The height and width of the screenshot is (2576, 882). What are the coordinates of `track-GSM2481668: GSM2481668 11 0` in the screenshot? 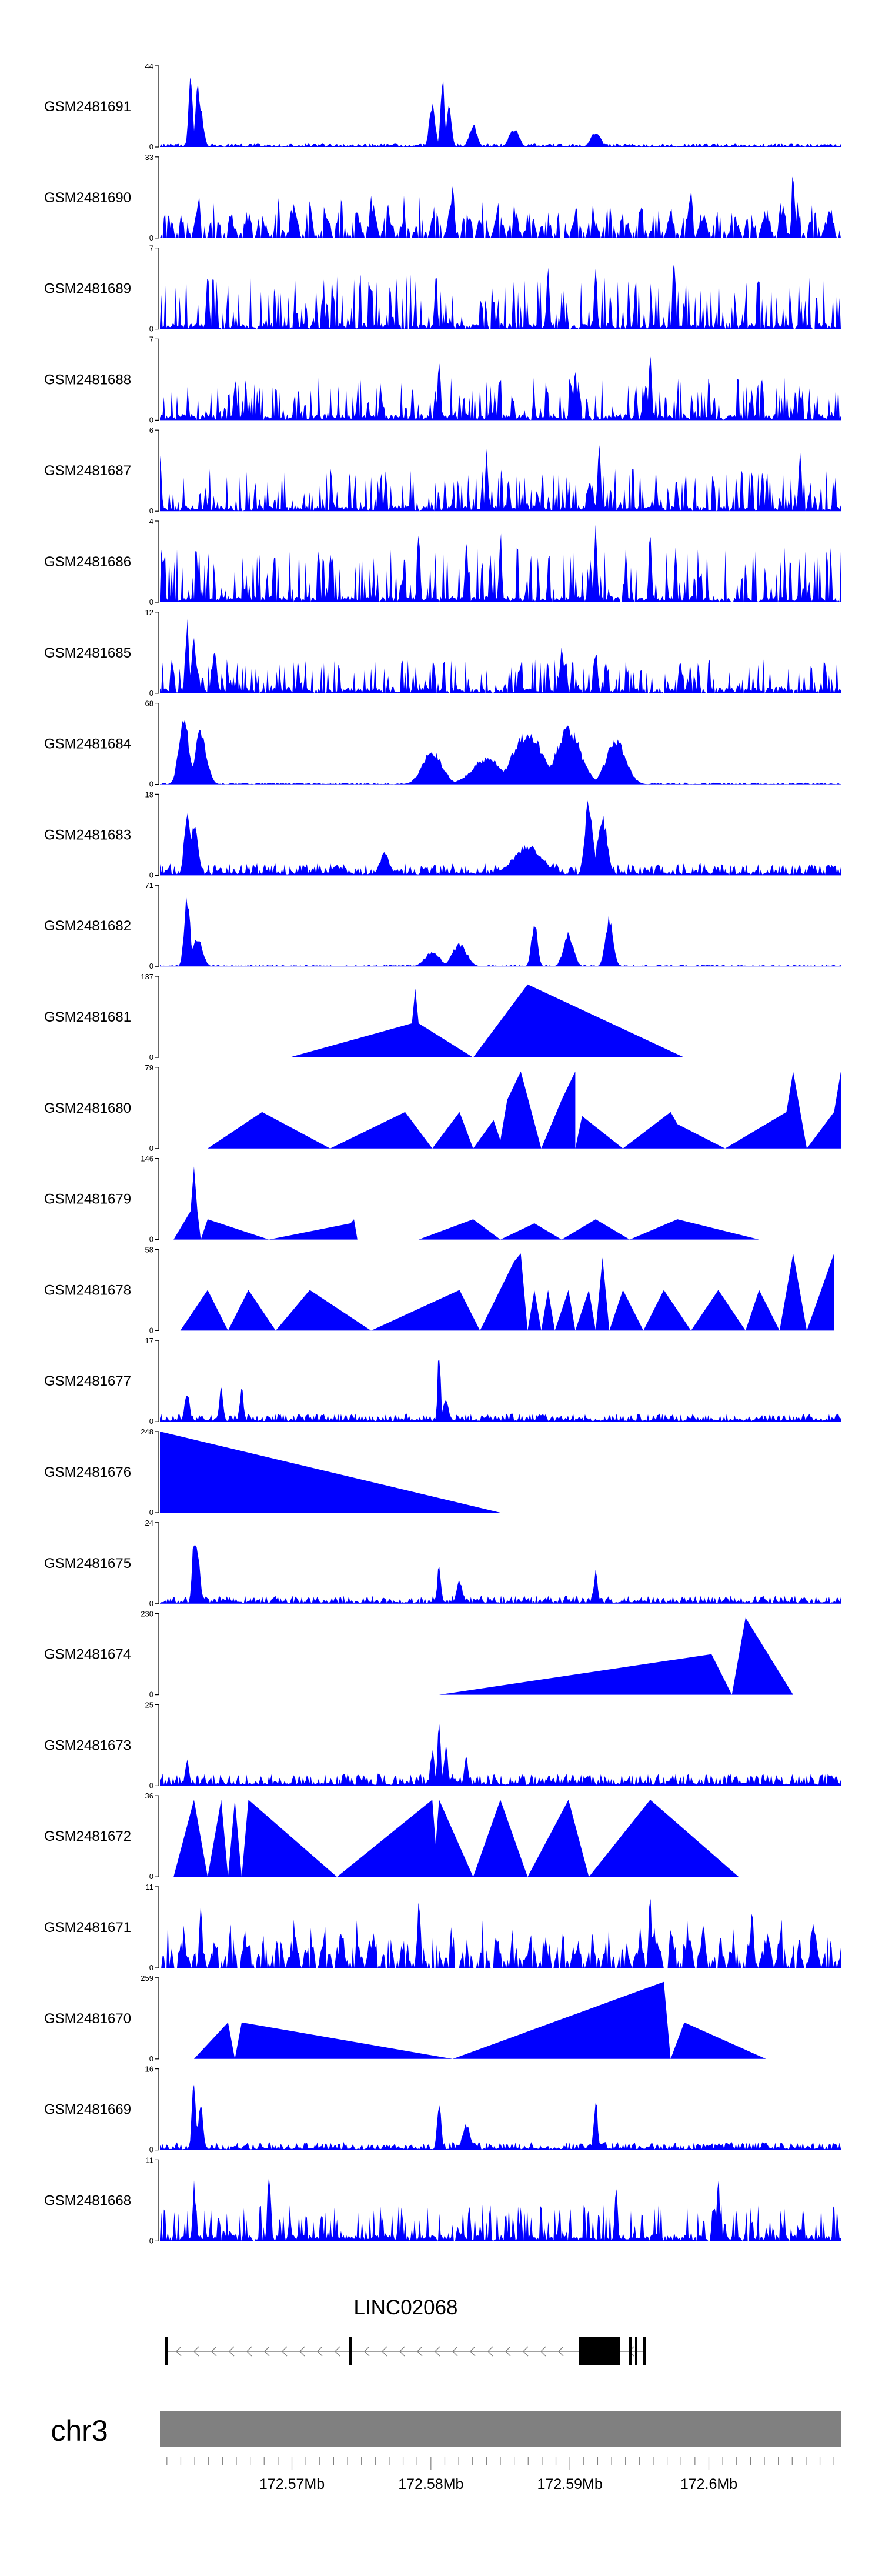 It's located at (442, 2200).